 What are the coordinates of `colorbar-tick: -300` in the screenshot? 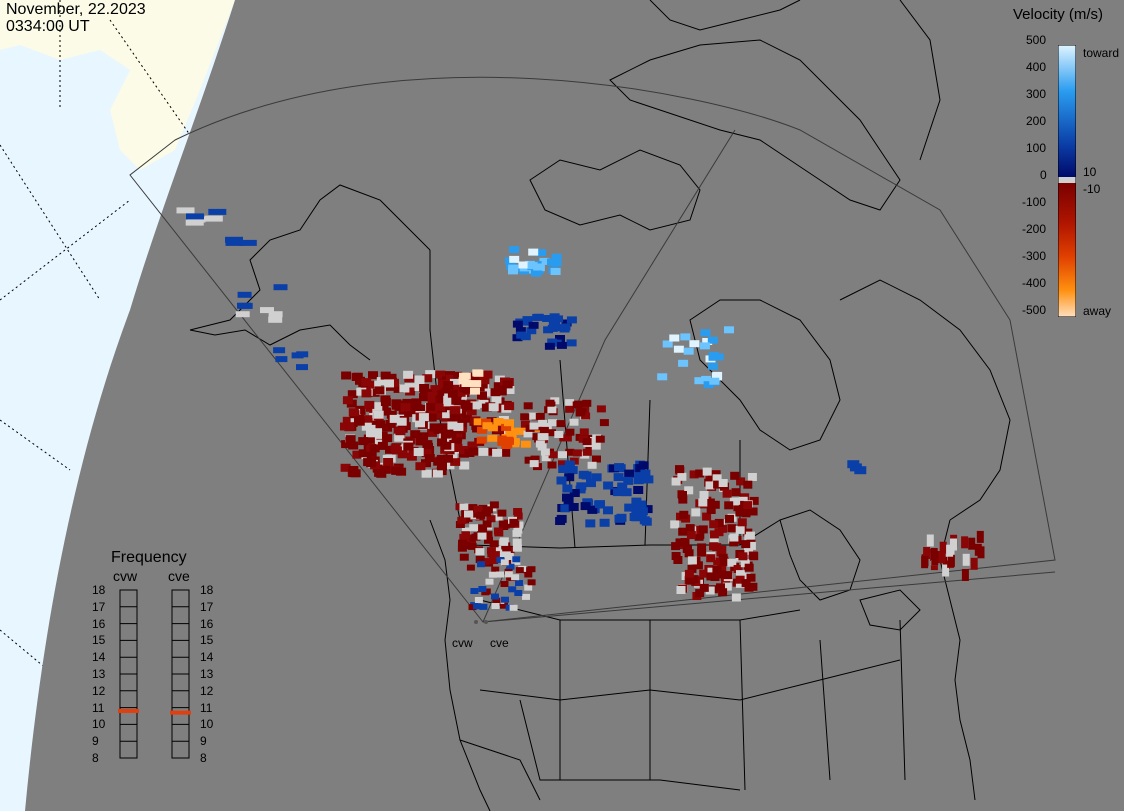 It's located at (1034, 256).